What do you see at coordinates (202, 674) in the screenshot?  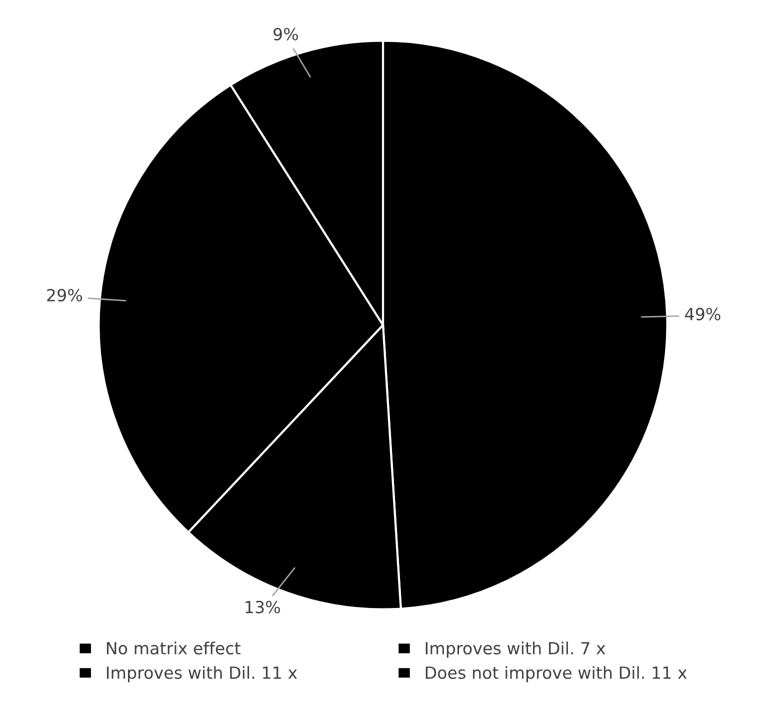 I see `legend-label: Improves with Dil. 11 x` at bounding box center [202, 674].